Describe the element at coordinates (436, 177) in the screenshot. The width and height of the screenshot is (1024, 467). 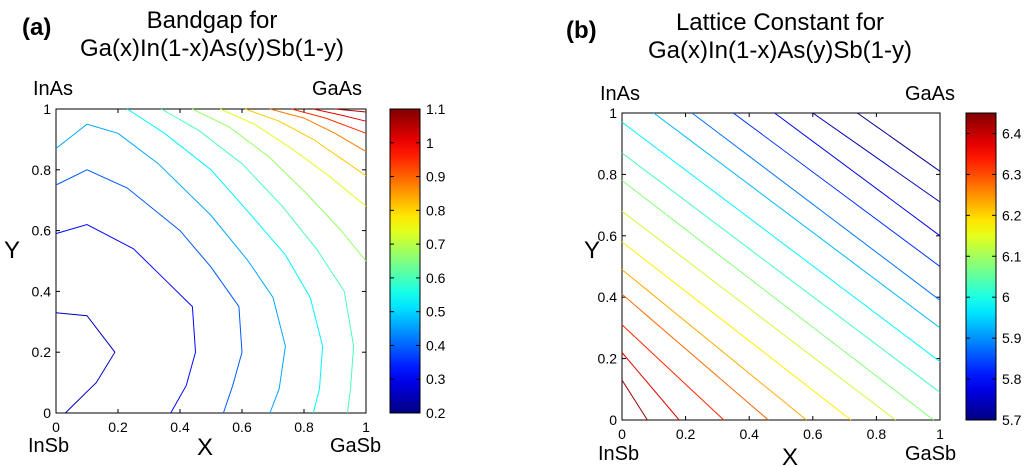
I see `colorbar-tick-label: 0.9` at that location.